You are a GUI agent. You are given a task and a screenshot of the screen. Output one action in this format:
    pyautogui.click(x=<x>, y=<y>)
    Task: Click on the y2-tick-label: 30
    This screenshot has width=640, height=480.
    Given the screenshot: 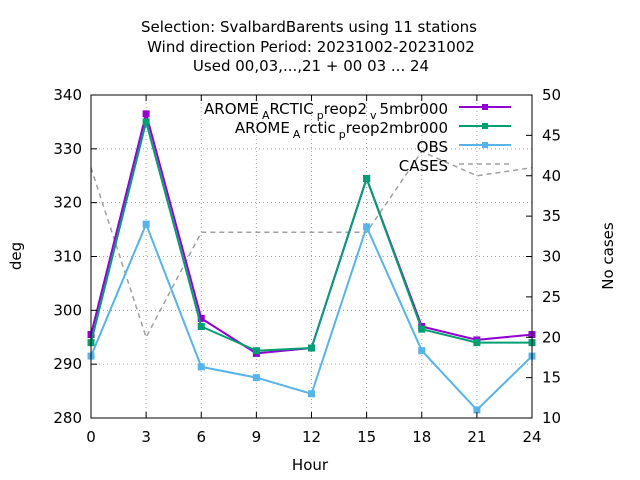 What is the action you would take?
    pyautogui.click(x=551, y=257)
    